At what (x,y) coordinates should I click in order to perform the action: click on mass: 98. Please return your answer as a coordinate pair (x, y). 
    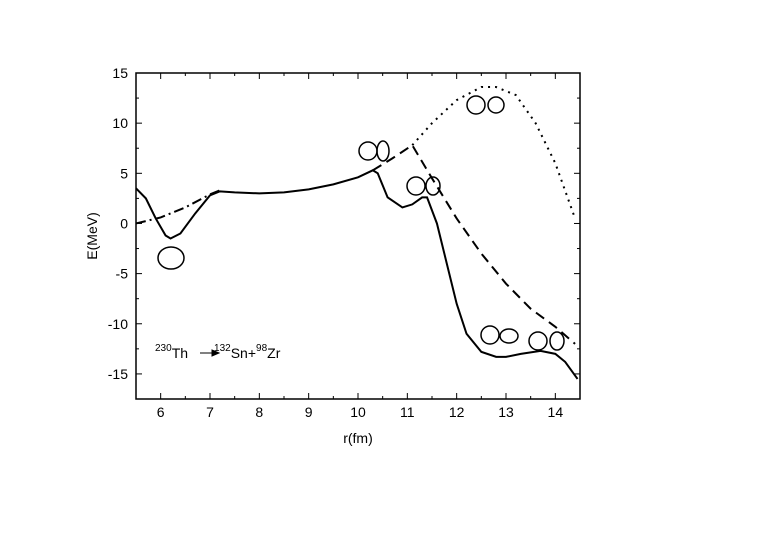
    Looking at the image, I should click on (262, 348).